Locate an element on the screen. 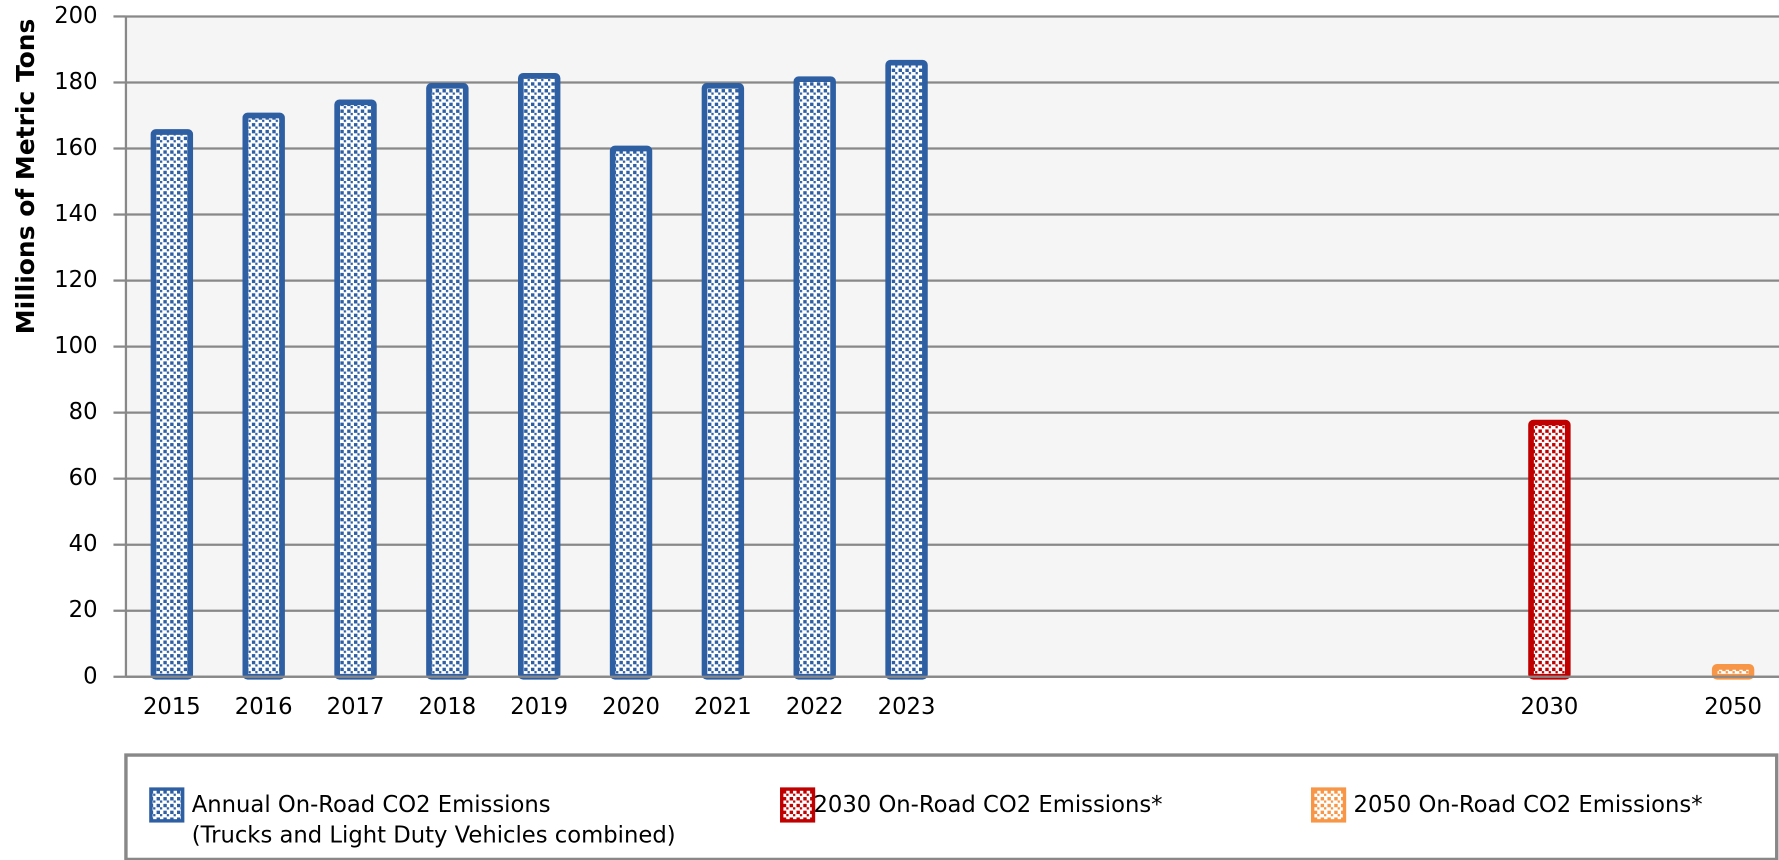 The height and width of the screenshot is (860, 1779). x-tick-label: 2021 is located at coordinates (723, 707).